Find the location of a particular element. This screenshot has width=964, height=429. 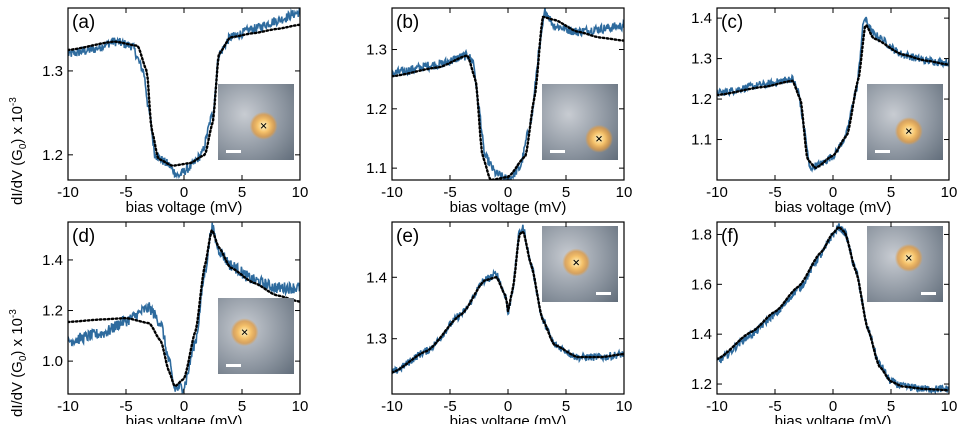

panel-e: -10 -5 0 5 10 1.3 1.4 bias voltage (mV) (e) is located at coordinates (499, 325).